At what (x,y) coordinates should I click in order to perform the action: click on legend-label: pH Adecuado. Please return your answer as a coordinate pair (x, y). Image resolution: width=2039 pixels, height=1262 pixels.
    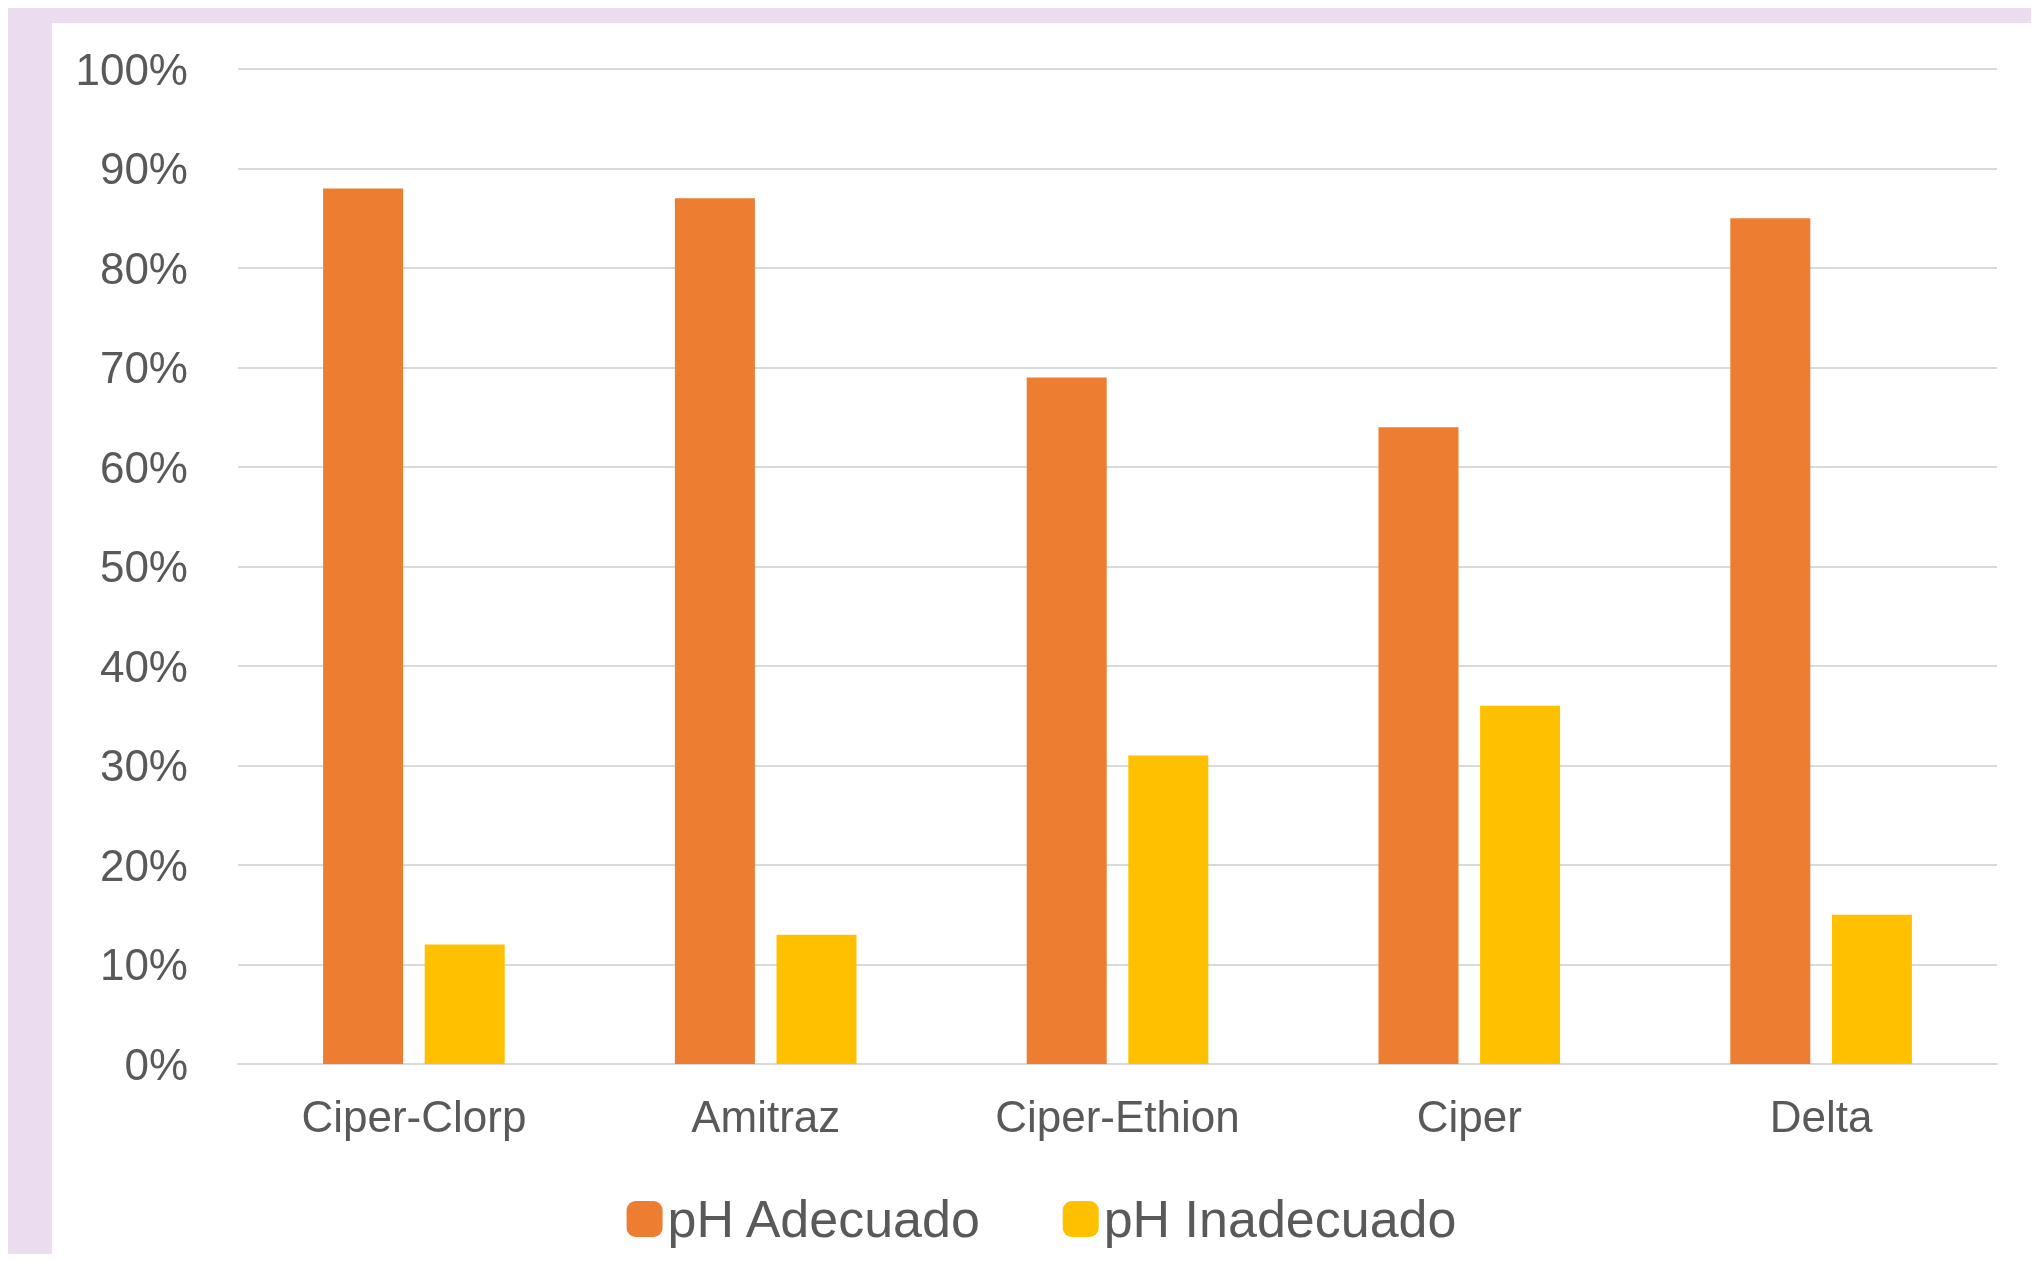
    Looking at the image, I should click on (823, 1219).